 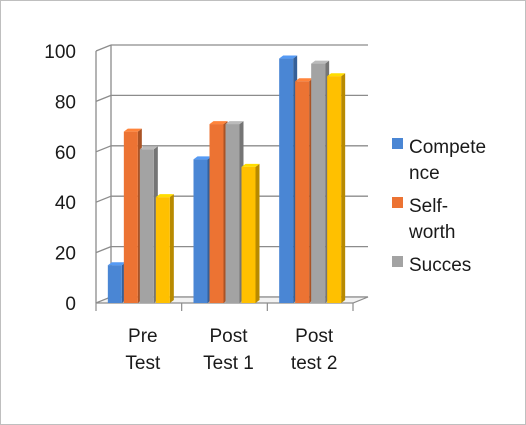 What do you see at coordinates (439, 160) in the screenshot?
I see `legend-item: Compete nce` at bounding box center [439, 160].